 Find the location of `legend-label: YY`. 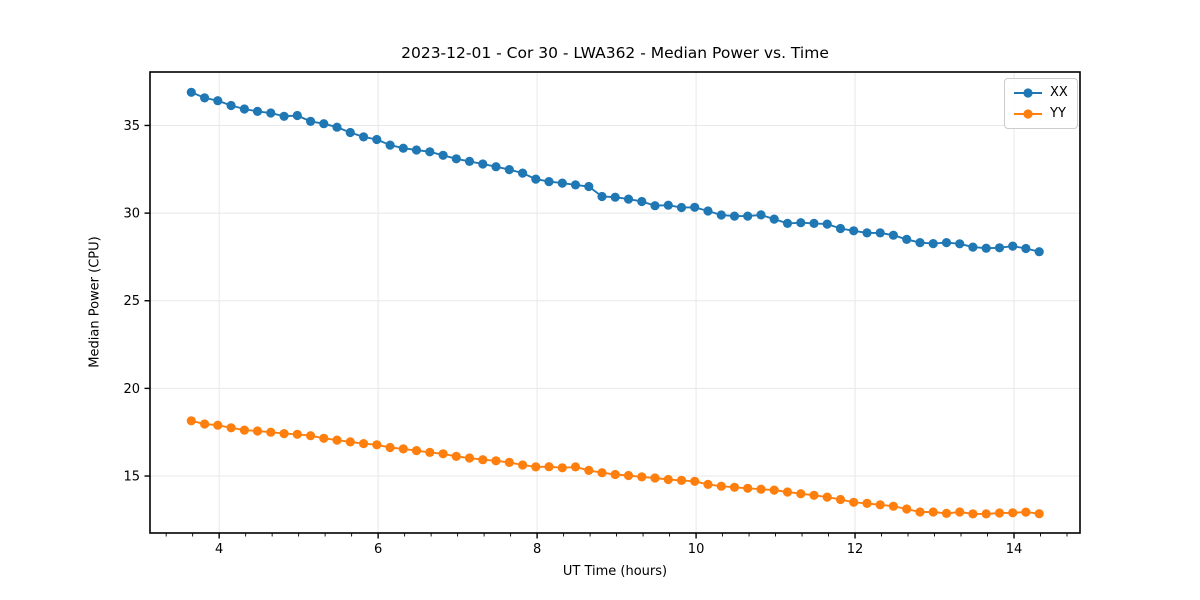

legend-label: YY is located at coordinates (1058, 113).